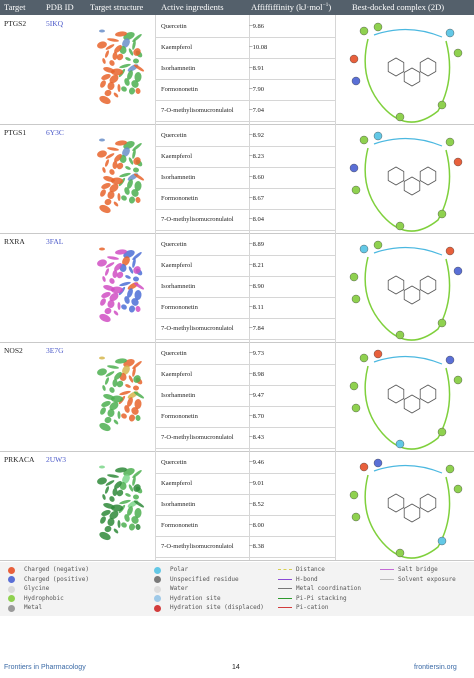  What do you see at coordinates (257, 177) in the screenshot?
I see `binding-affinity-value: −8.60` at bounding box center [257, 177].